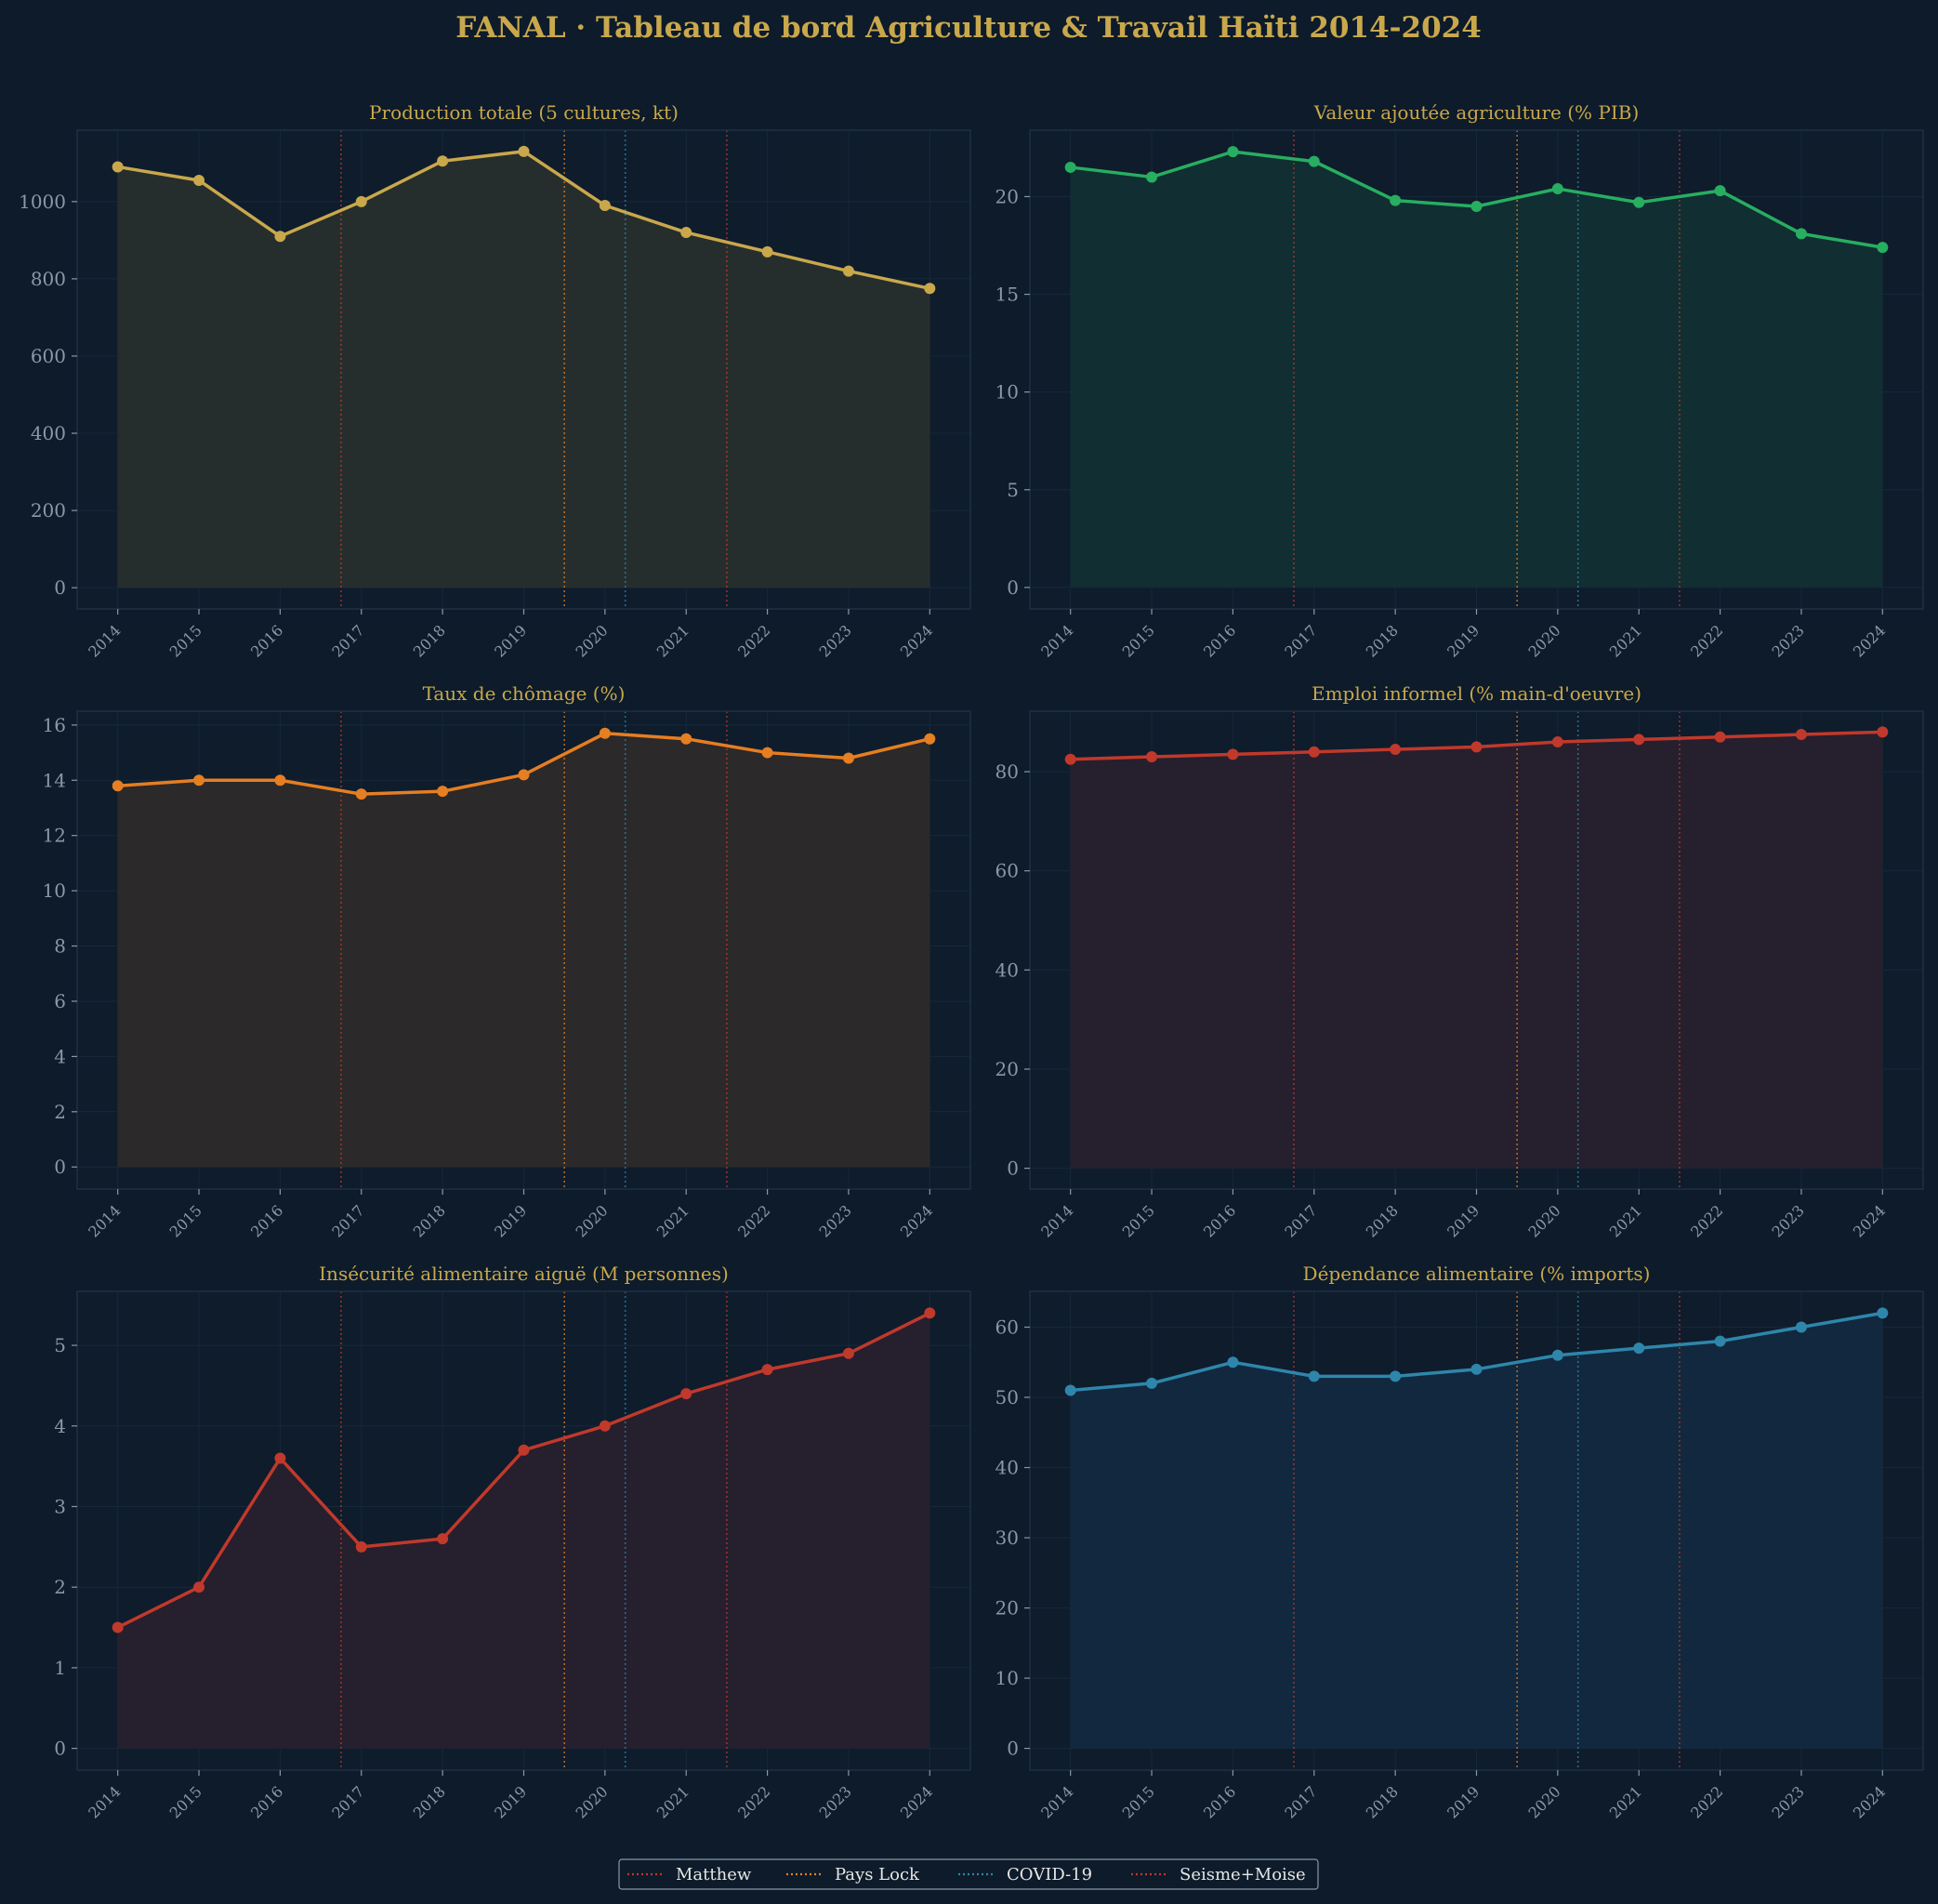 The image size is (1938, 1904). I want to click on y-tick-label: 4, so click(60, 1056).